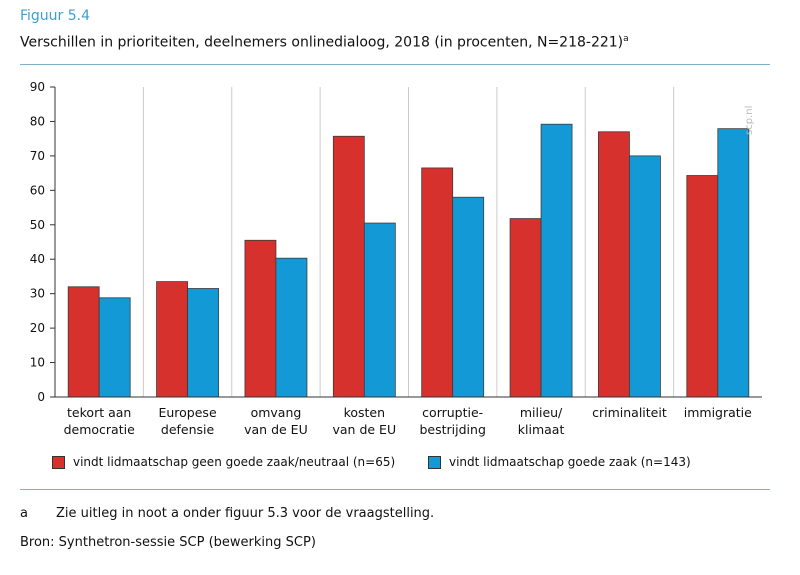 Image resolution: width=800 pixels, height=575 pixels. Describe the element at coordinates (37, 363) in the screenshot. I see `y-tick-label: 10` at that location.